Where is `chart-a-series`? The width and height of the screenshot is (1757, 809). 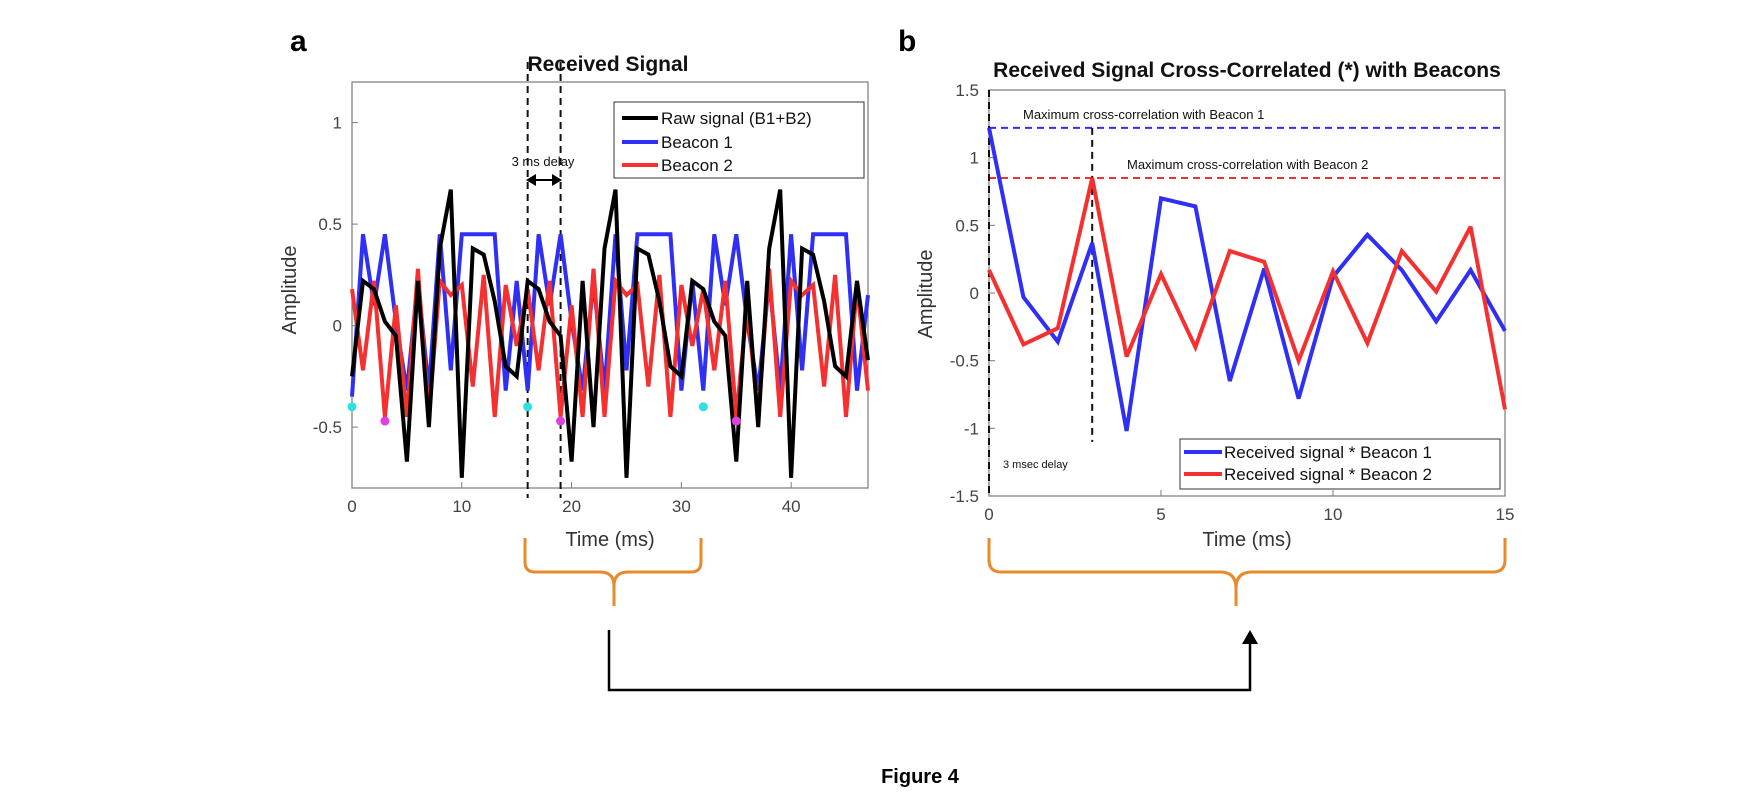 chart-a-series is located at coordinates (610, 333).